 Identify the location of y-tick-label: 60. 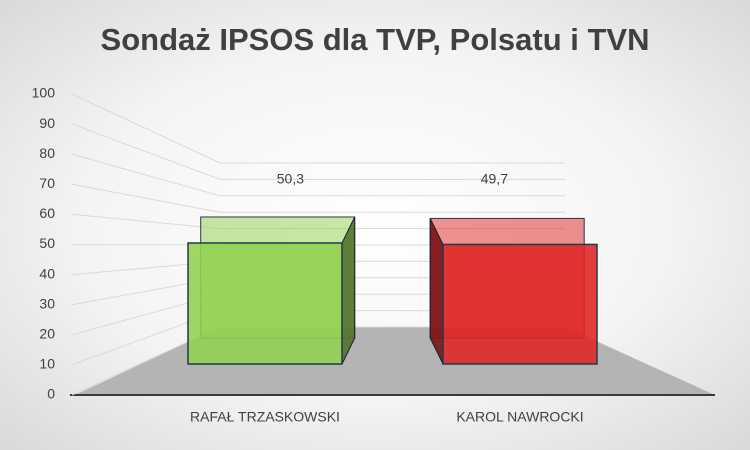
(47, 213).